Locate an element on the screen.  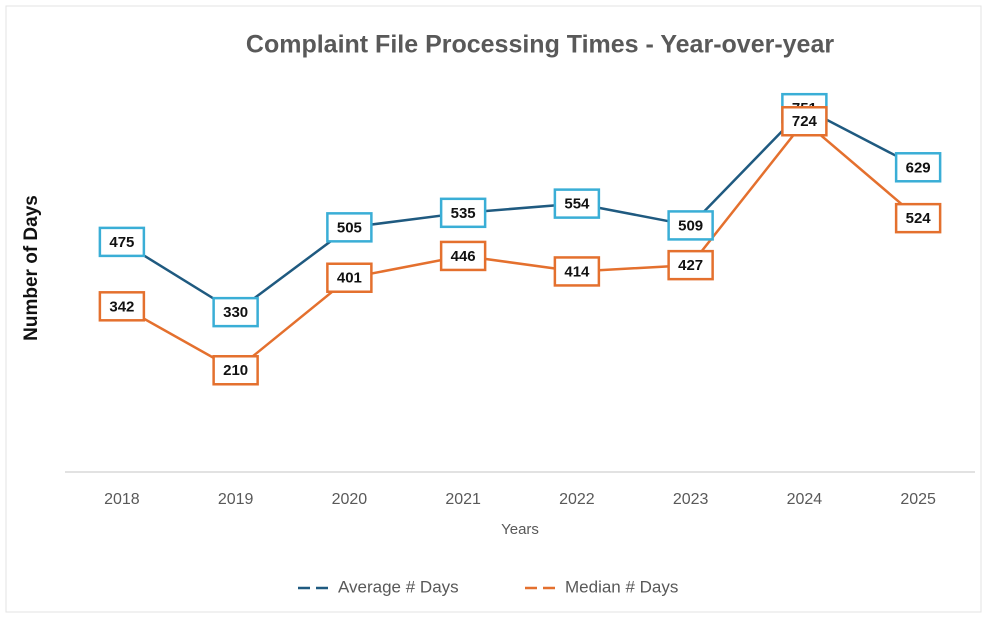
data-label: 475 is located at coordinates (121, 242).